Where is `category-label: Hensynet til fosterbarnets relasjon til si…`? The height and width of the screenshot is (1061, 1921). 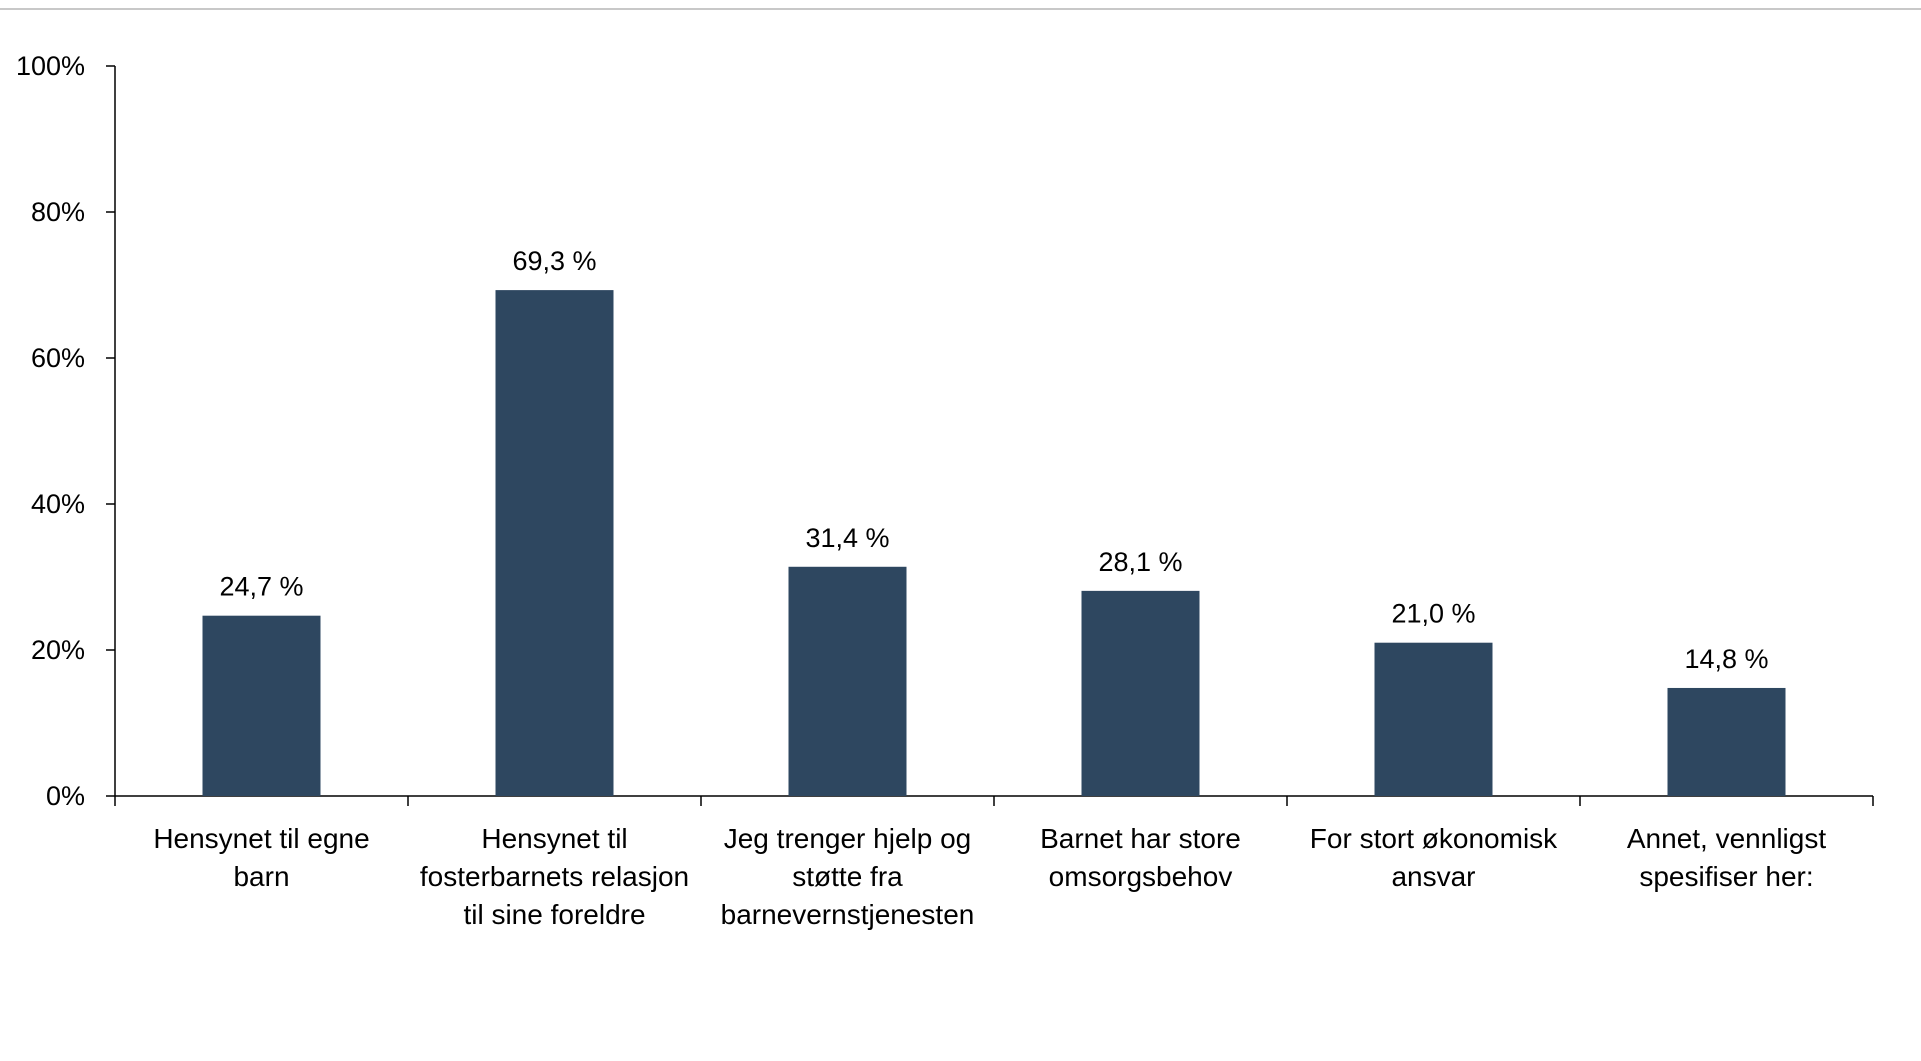 category-label: Hensynet til fosterbarnets relasjon til si… is located at coordinates (554, 876).